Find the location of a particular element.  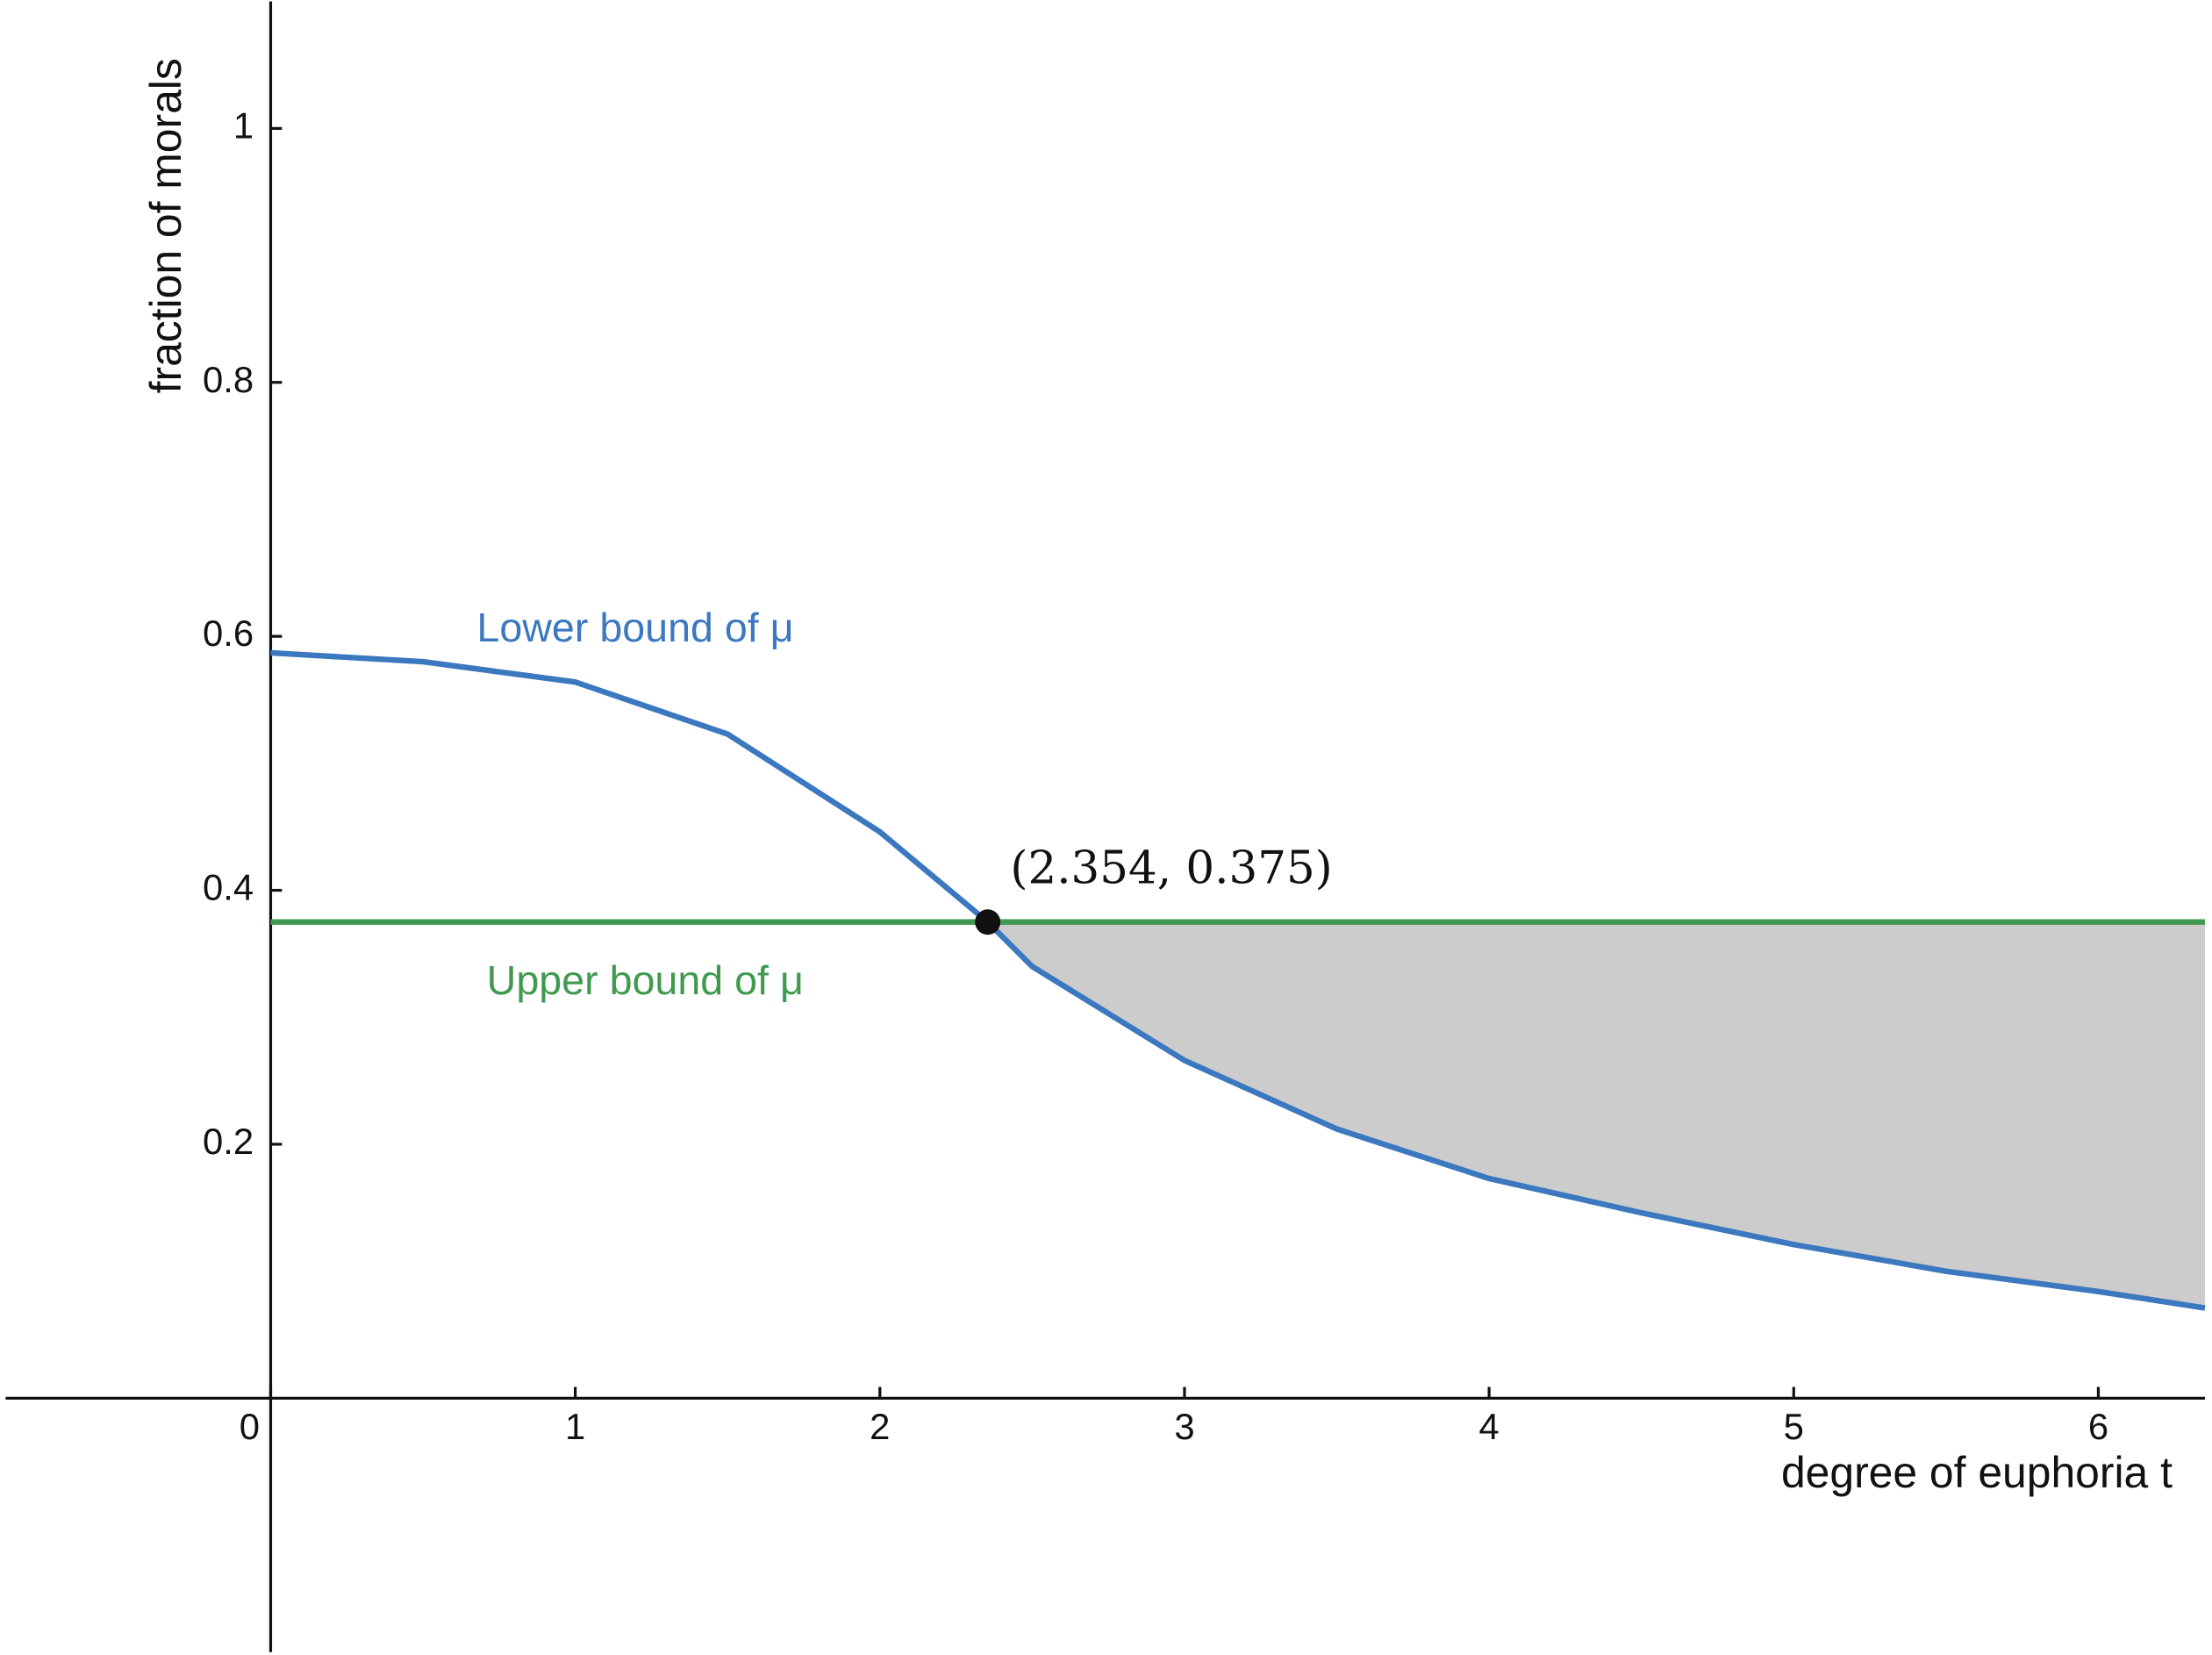

x-tick-label: 2 is located at coordinates (880, 1426).